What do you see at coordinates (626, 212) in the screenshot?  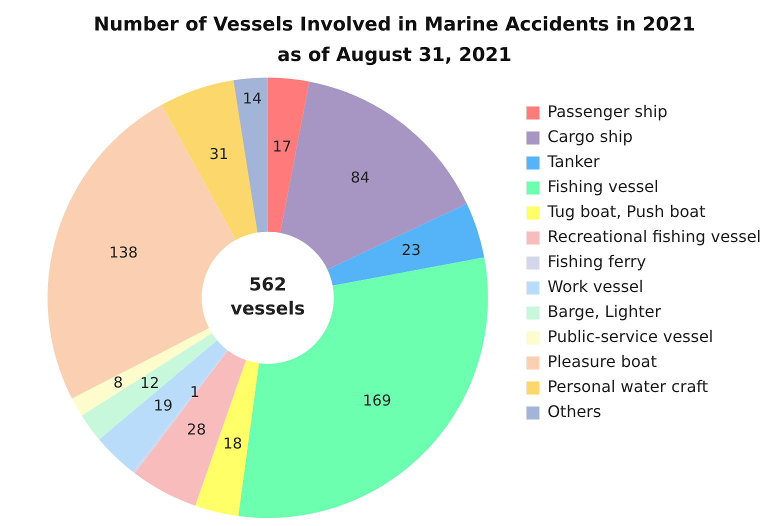 I see `legend-label: Tug boat, Push boat` at bounding box center [626, 212].